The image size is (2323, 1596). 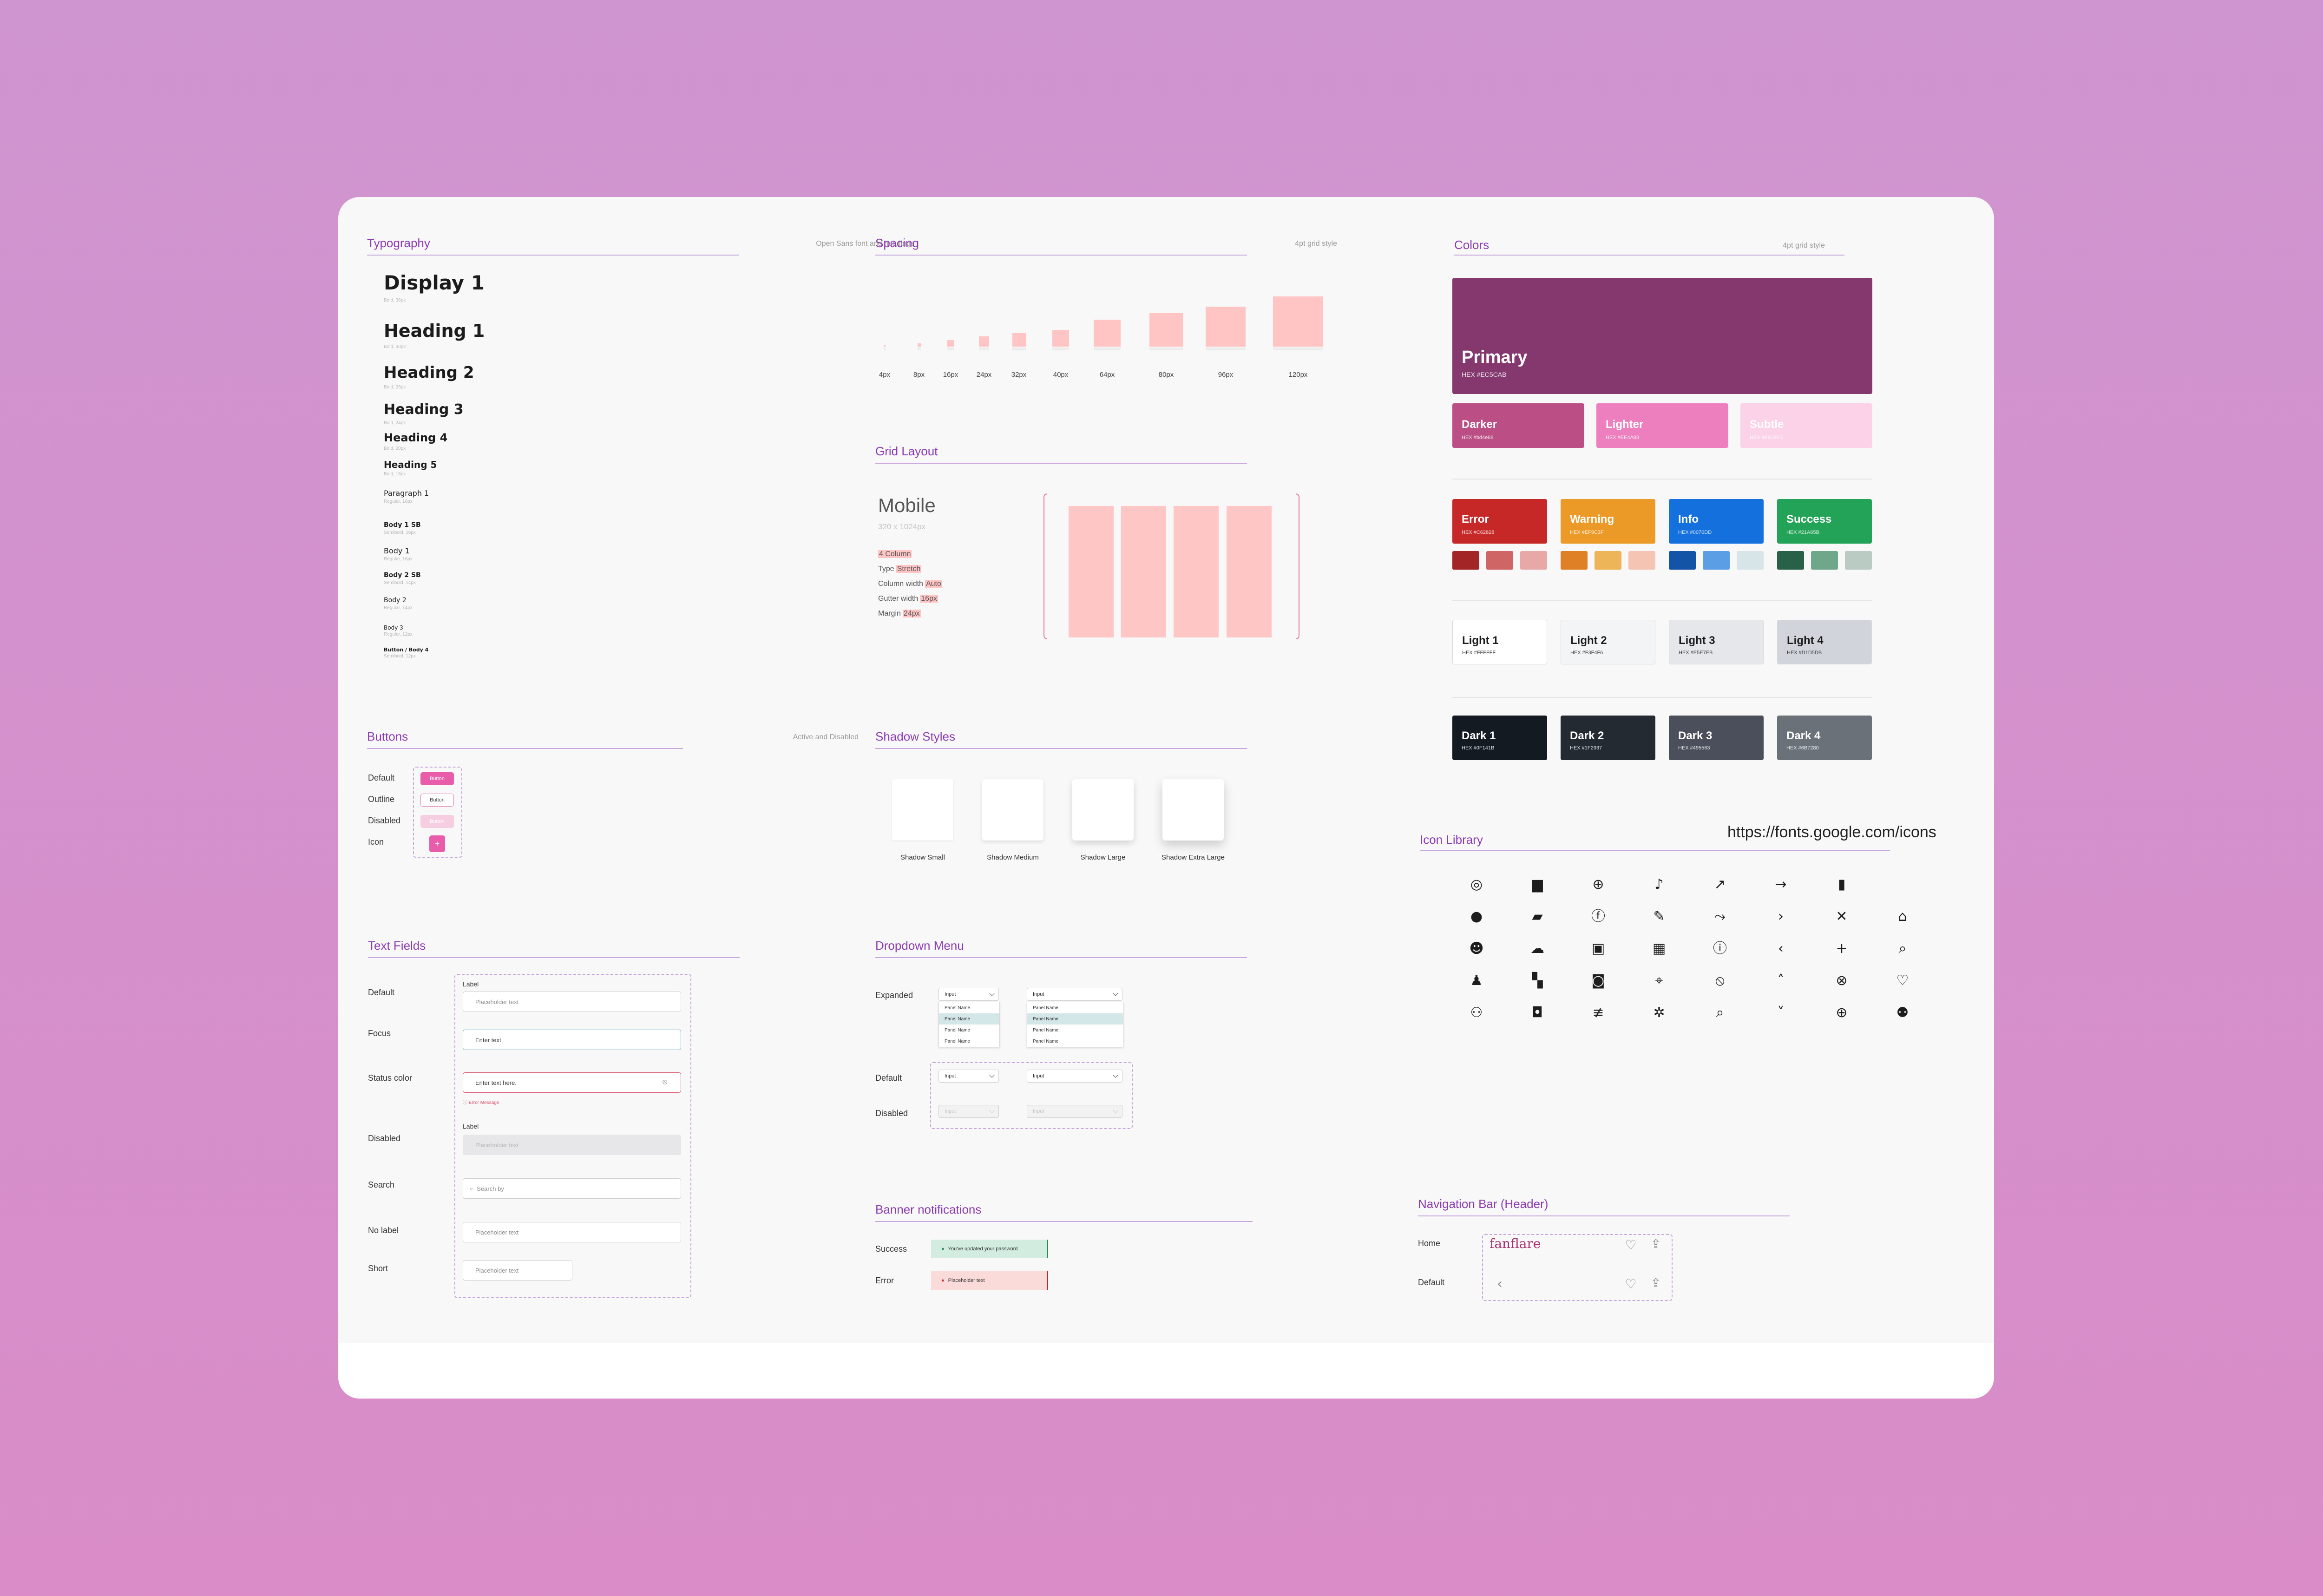 What do you see at coordinates (1598, 980) in the screenshot?
I see `instagram-icon: ◙` at bounding box center [1598, 980].